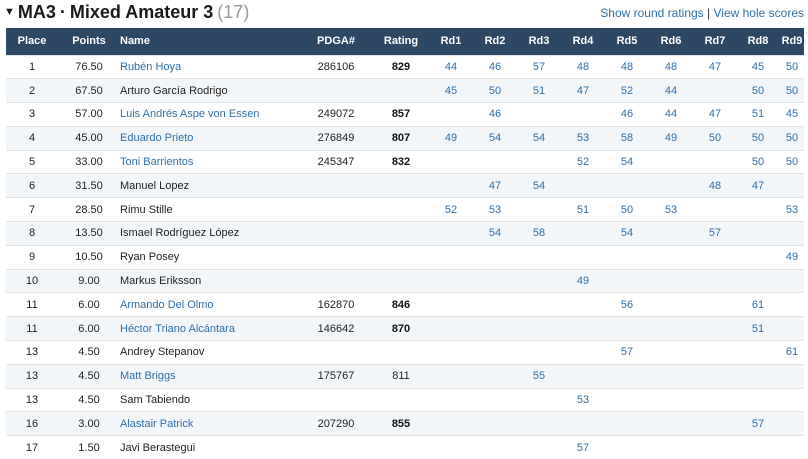  I want to click on round-9-score: 45, so click(792, 114).